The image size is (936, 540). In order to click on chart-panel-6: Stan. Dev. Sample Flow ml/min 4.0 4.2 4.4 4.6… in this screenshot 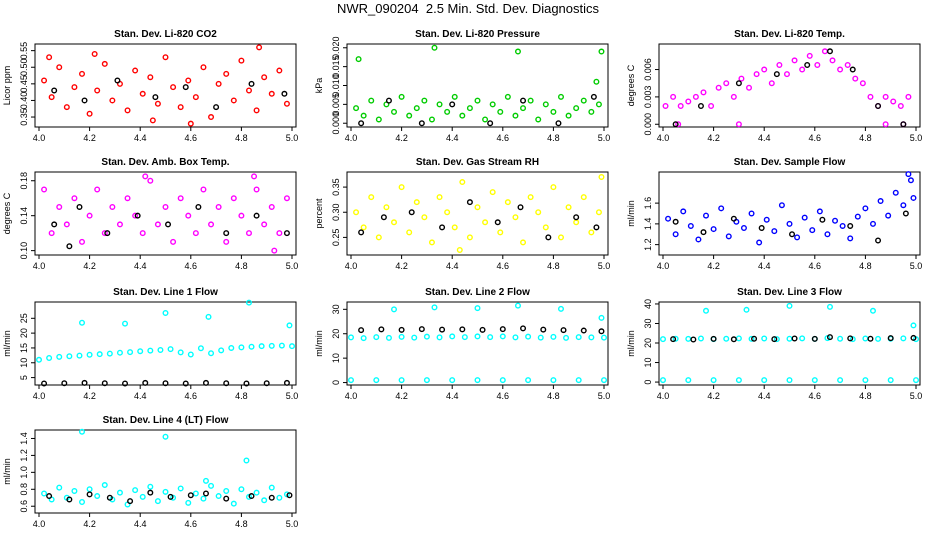, I will do `click(774, 214)`.